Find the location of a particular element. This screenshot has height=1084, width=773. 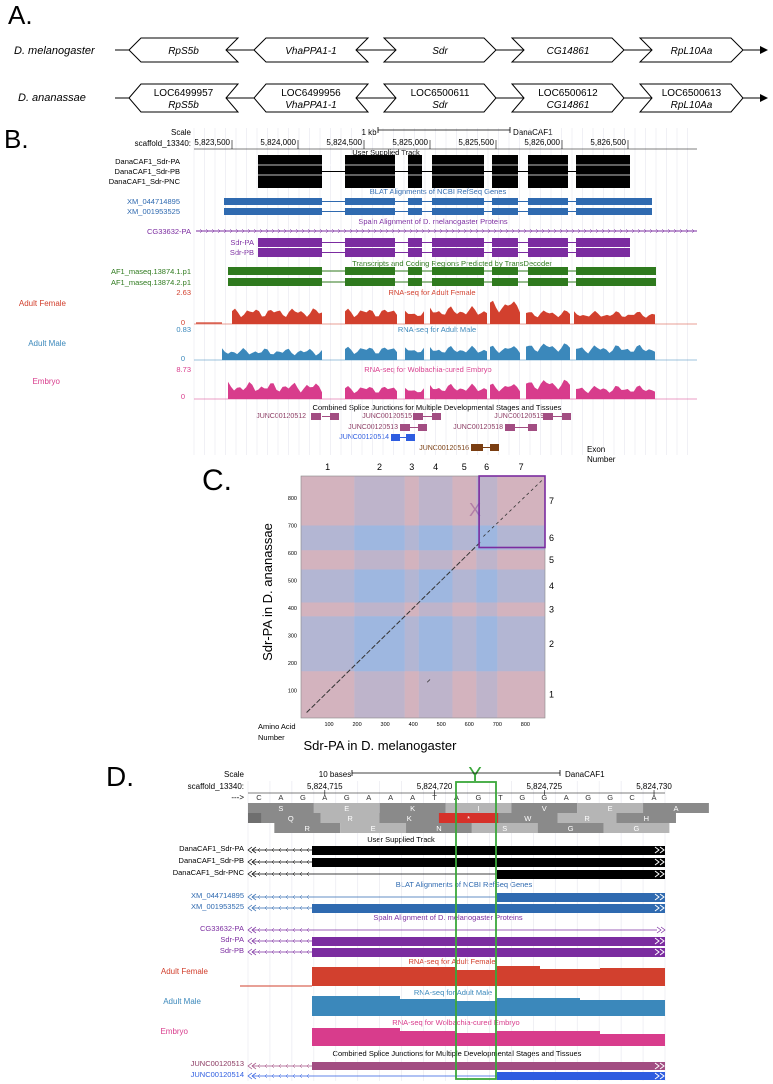

b-user-label-pb: DanaCAF1_Sdr-PB is located at coordinates (147, 171).